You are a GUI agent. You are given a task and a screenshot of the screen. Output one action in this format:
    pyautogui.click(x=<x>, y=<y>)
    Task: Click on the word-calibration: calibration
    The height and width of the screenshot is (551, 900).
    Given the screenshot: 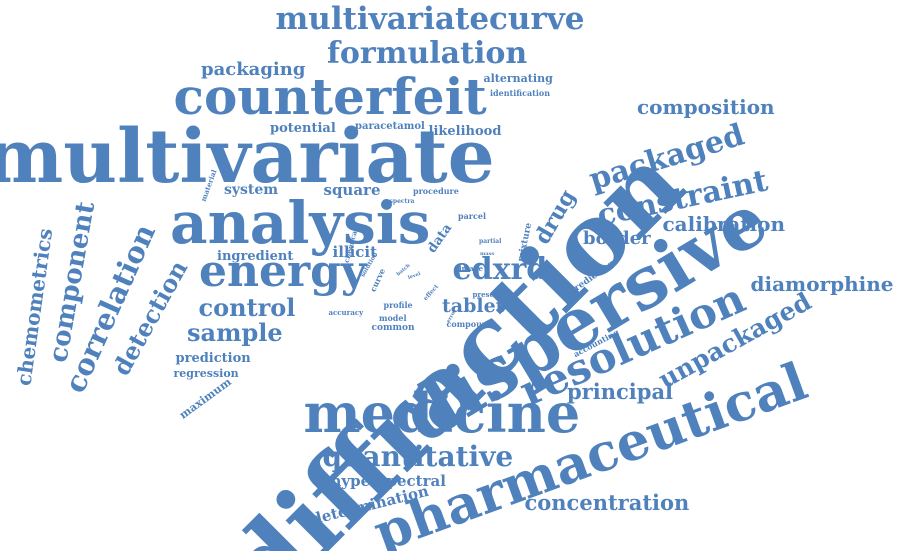 What is the action you would take?
    pyautogui.click(x=724, y=224)
    